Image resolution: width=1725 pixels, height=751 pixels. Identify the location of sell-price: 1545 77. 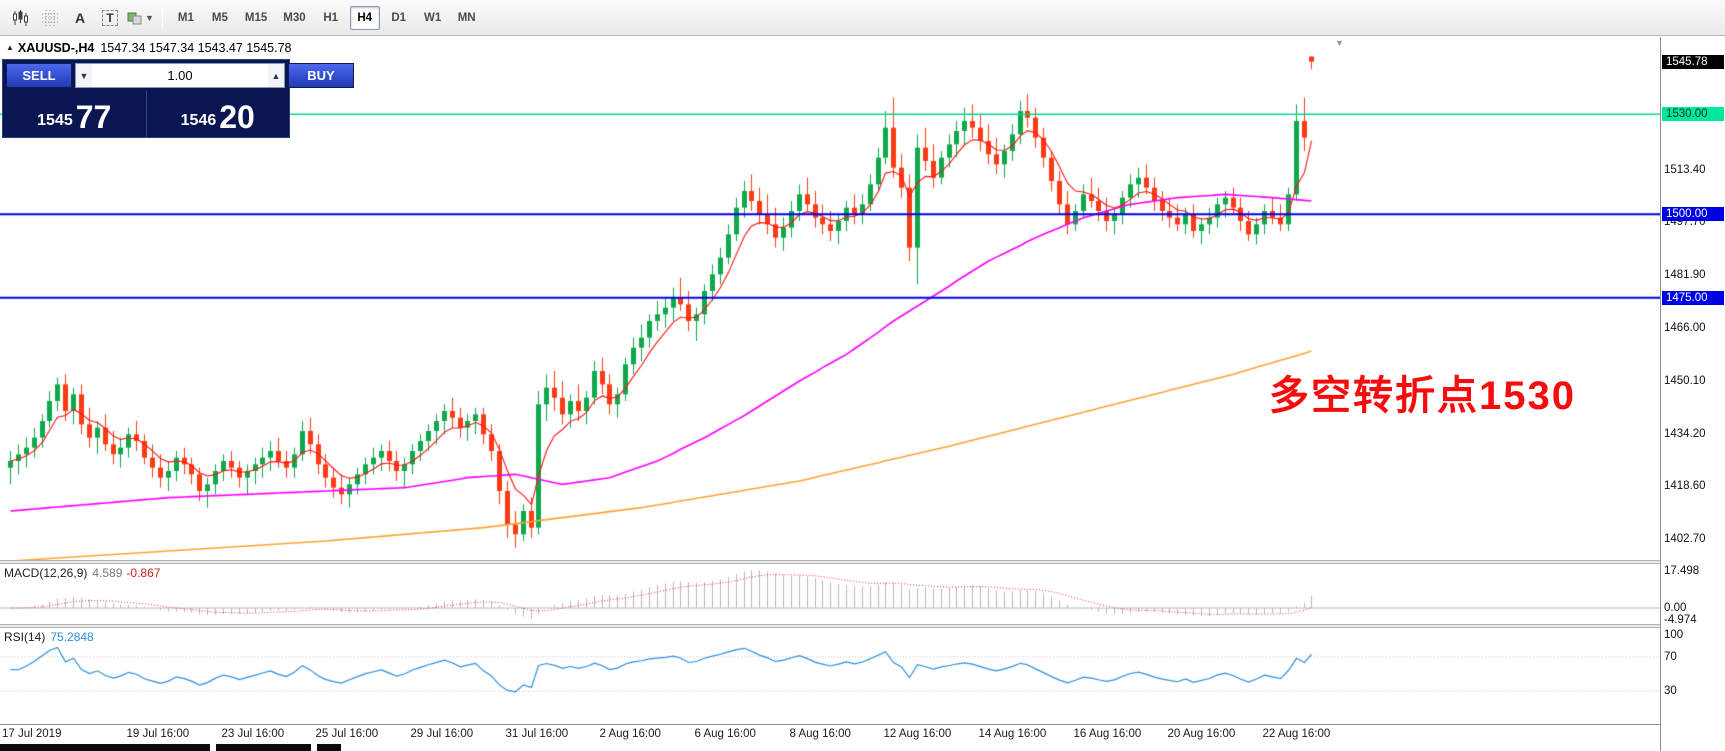
(74, 114).